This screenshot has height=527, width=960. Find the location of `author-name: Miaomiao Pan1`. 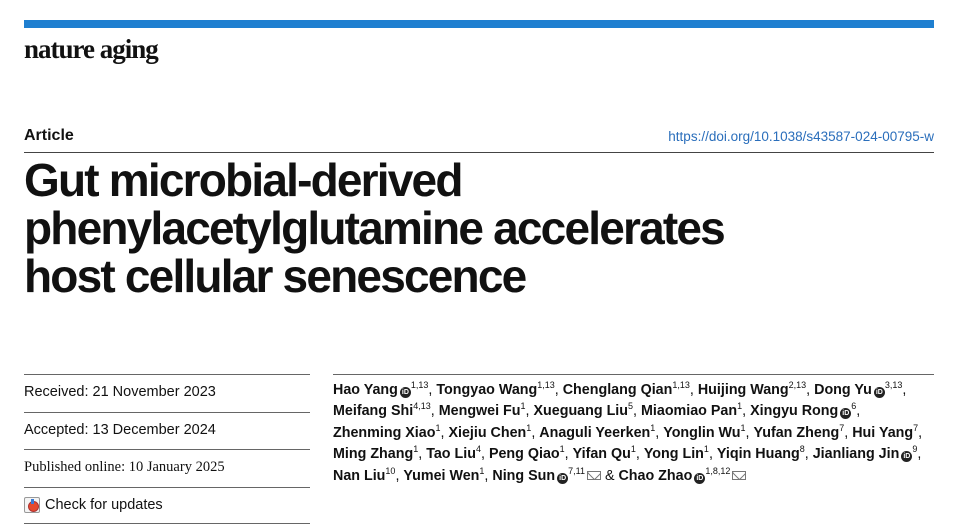

author-name: Miaomiao Pan1 is located at coordinates (691, 410).